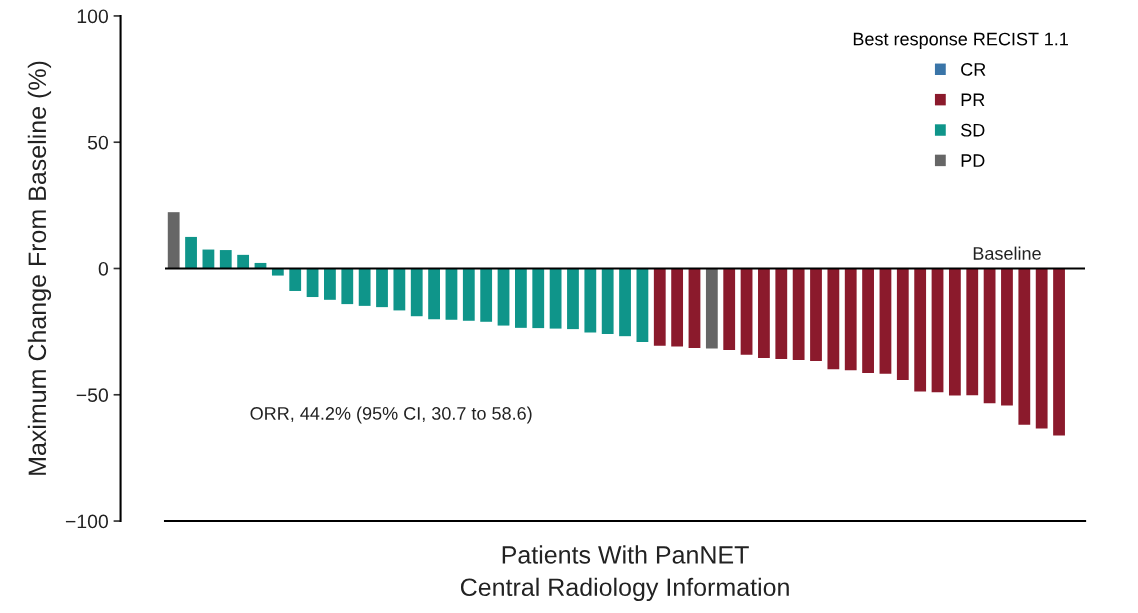 This screenshot has height=613, width=1138. Describe the element at coordinates (973, 160) in the screenshot. I see `legend-label: PD` at that location.